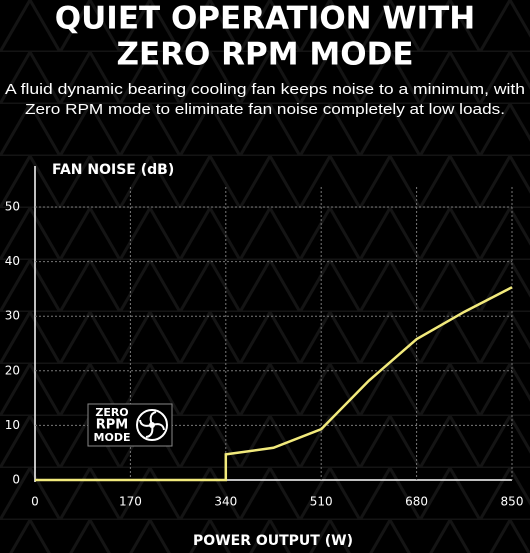 This screenshot has width=530, height=553. I want to click on y-tick-label: 20, so click(12, 370).